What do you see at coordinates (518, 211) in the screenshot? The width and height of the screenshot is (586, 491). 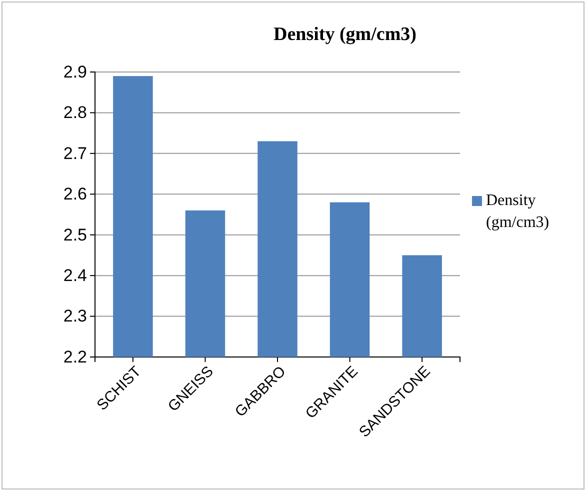 I see `legend-label: Density (gm/cm3)` at bounding box center [518, 211].